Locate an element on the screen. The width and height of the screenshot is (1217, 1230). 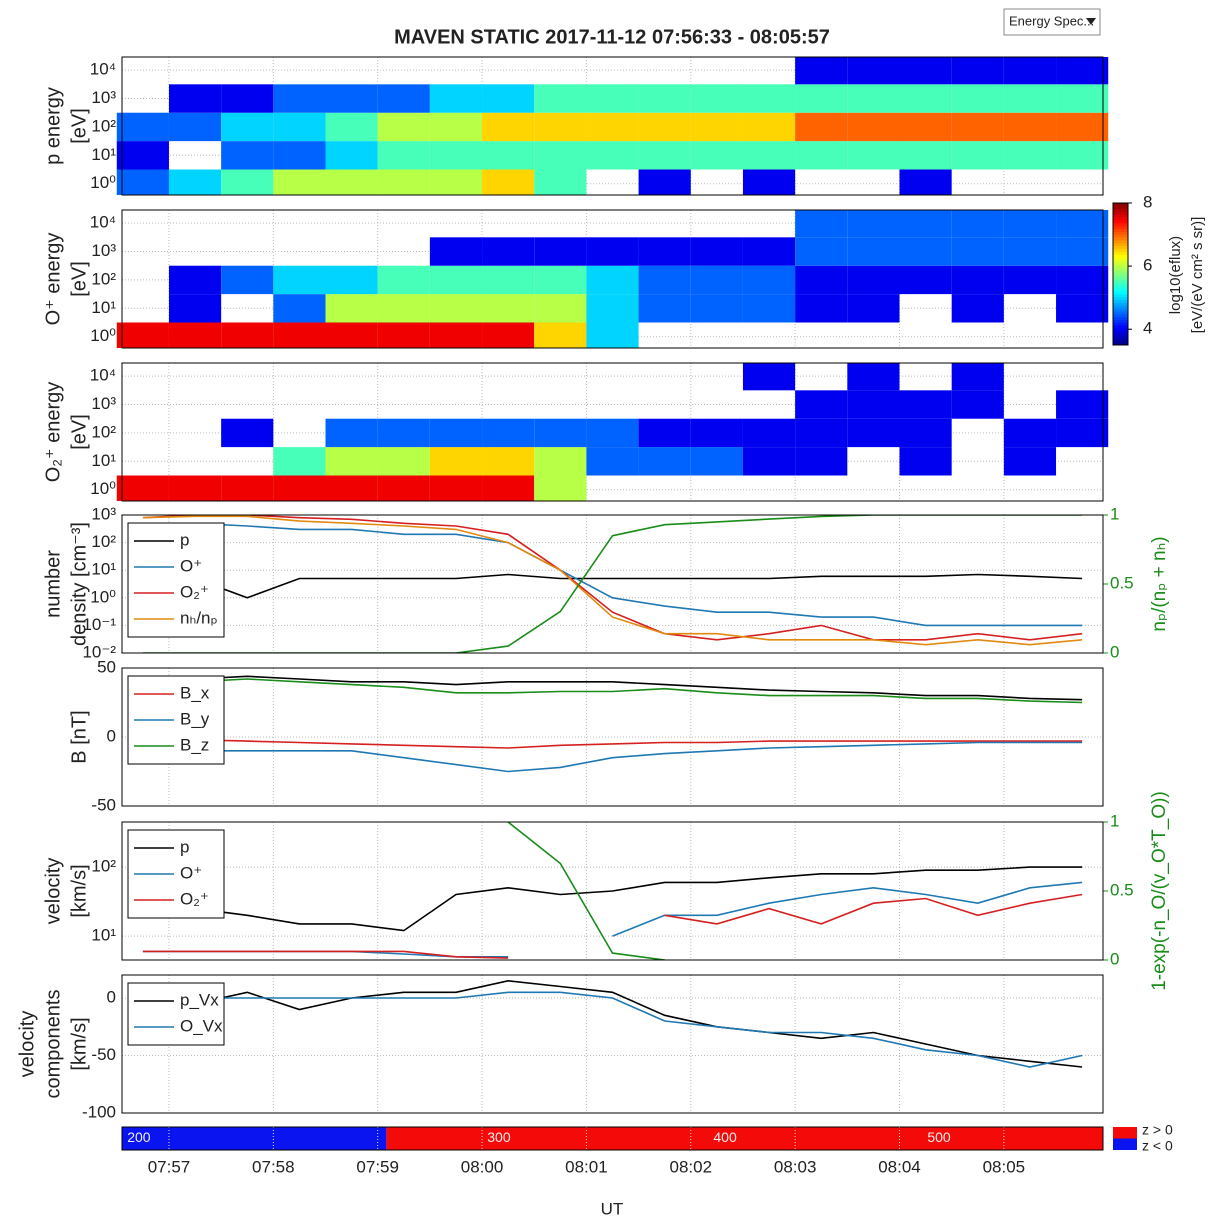
panel-bg is located at coordinates (612, 1044).